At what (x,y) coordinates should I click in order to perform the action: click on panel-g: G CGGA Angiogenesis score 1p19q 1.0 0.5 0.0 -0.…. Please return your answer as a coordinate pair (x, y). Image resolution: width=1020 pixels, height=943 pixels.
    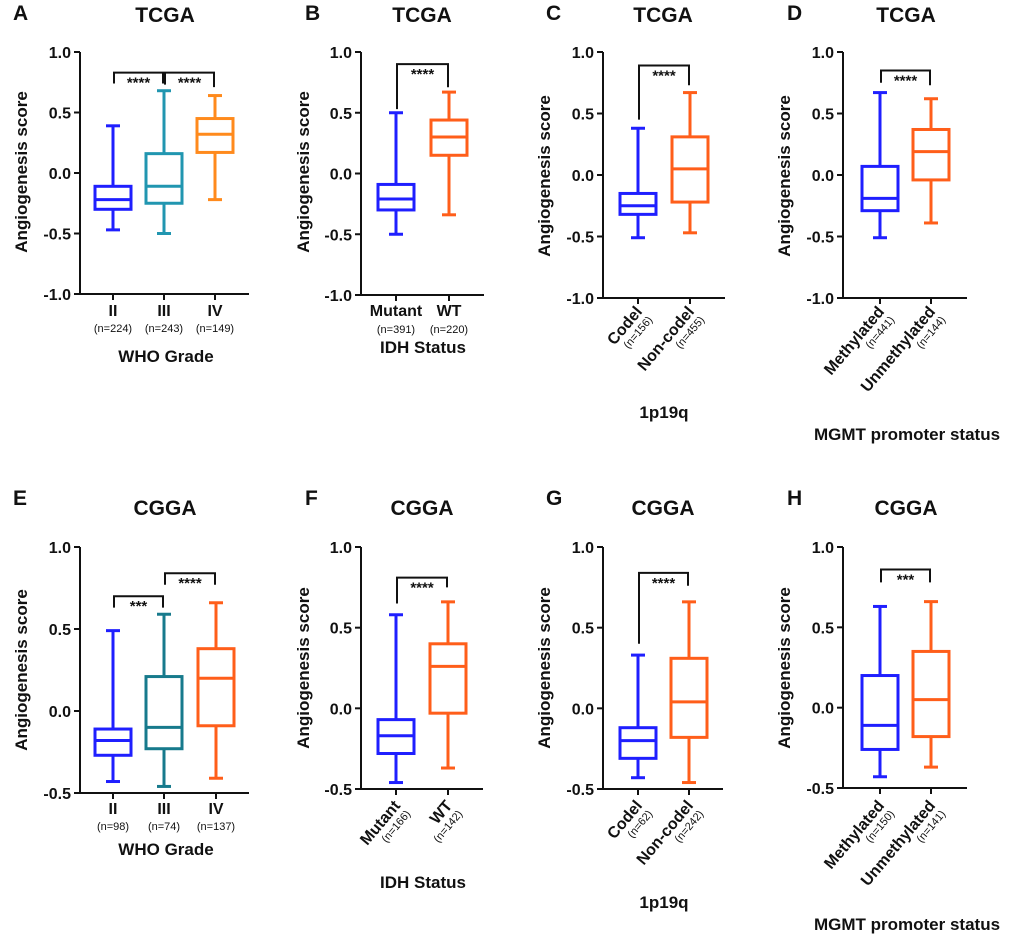
    Looking at the image, I should click on (629, 699).